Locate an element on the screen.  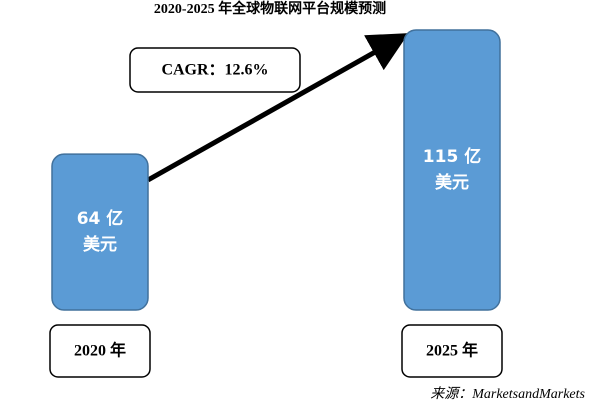
value-label: 64 亿 美元 is located at coordinates (100, 232).